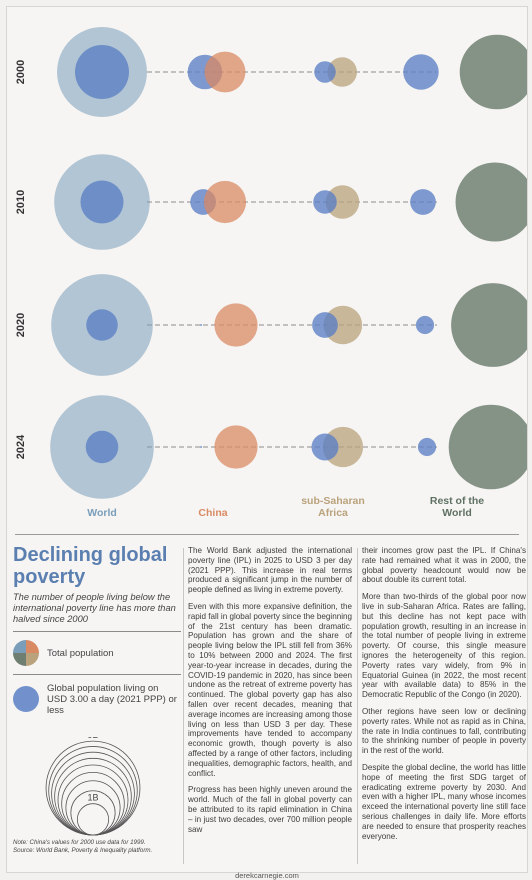 Image resolution: width=532 pixels, height=880 pixels. Describe the element at coordinates (225, 202) in the screenshot. I see `bubble-total-china-2010` at that location.